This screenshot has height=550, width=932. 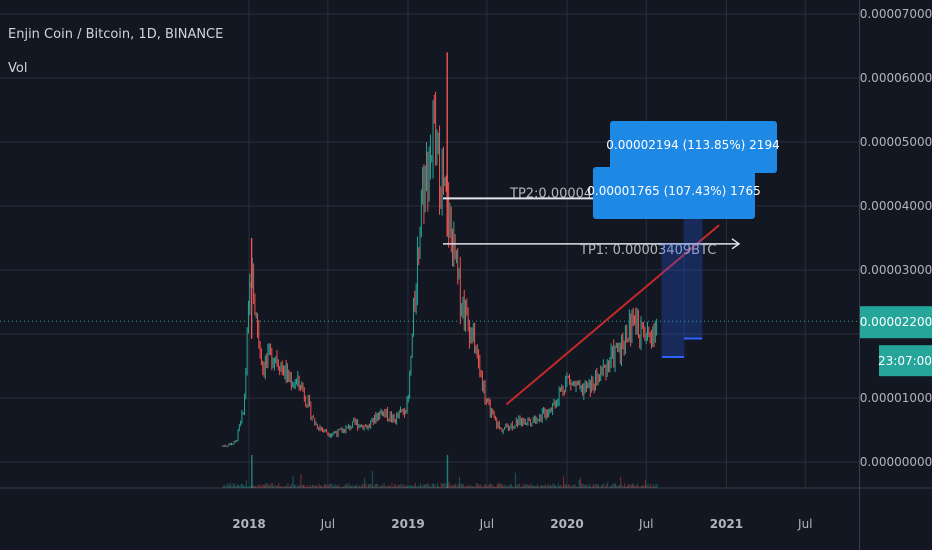 I want to click on trend-line, so click(x=612, y=315).